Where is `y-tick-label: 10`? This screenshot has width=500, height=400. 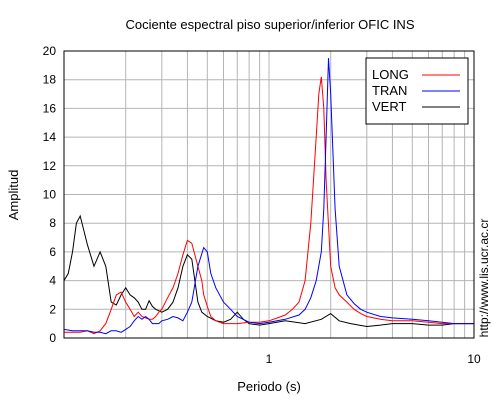
y-tick-label: 10 is located at coordinates (50, 195).